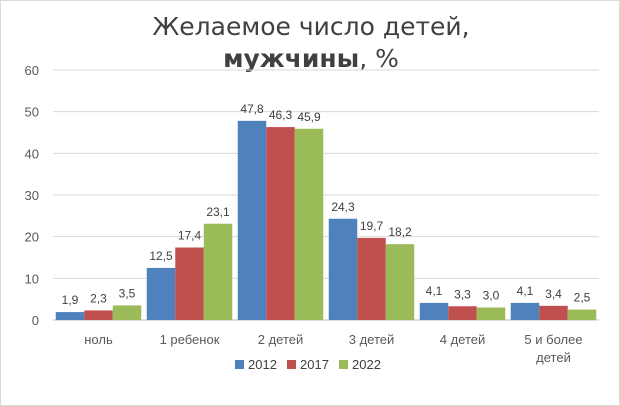  What do you see at coordinates (553, 294) in the screenshot?
I see `data-label: 3,4` at bounding box center [553, 294].